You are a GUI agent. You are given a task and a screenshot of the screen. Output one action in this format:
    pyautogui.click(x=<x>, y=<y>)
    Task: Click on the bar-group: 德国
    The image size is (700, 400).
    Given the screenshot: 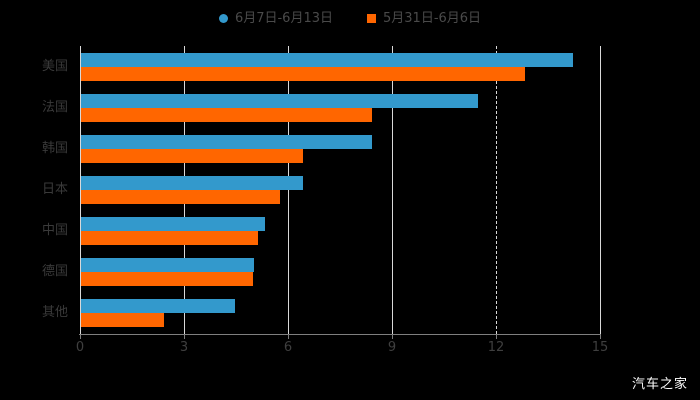 What is the action you would take?
    pyautogui.click(x=321, y=272)
    